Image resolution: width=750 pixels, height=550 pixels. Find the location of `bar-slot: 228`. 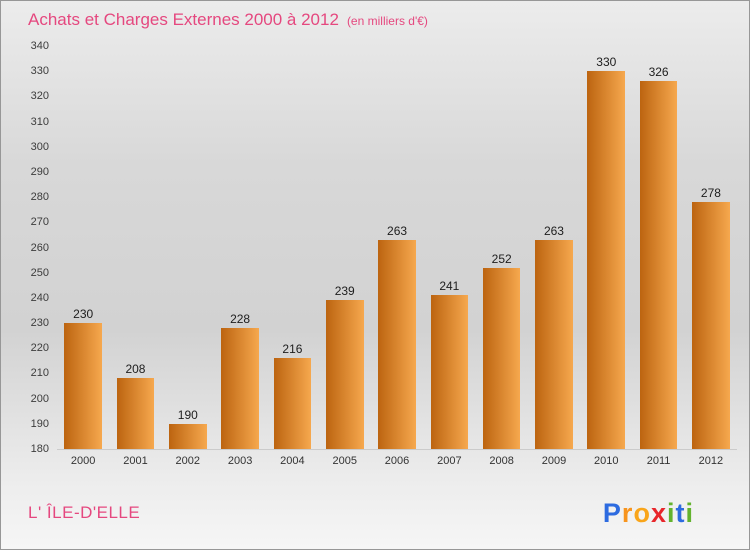

bar-slot: 228 is located at coordinates (240, 247).